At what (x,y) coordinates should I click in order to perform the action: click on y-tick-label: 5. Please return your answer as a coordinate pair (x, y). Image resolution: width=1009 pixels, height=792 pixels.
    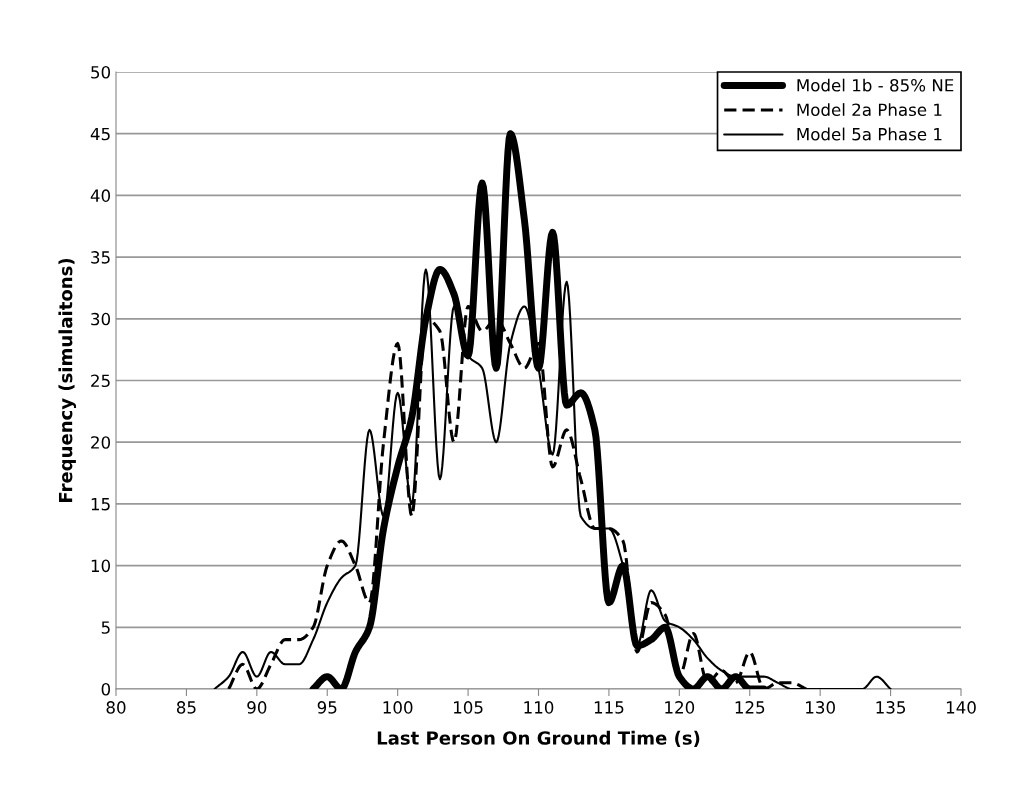
    Looking at the image, I should click on (105, 627).